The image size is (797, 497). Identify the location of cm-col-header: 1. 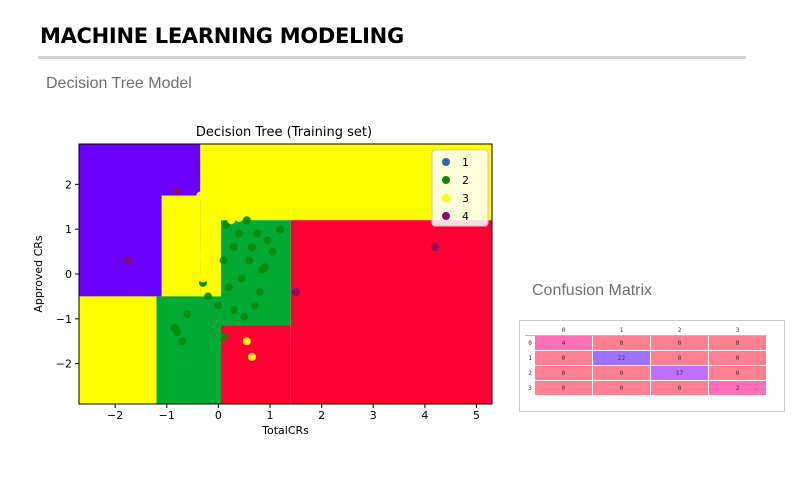
(621, 330).